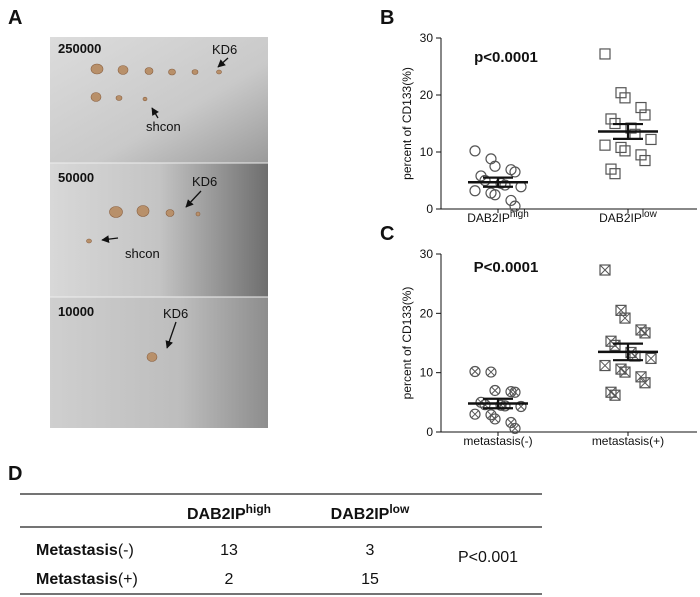 The height and width of the screenshot is (597, 700). What do you see at coordinates (519, 214) in the screenshot?
I see `category-superscript: high` at bounding box center [519, 214].